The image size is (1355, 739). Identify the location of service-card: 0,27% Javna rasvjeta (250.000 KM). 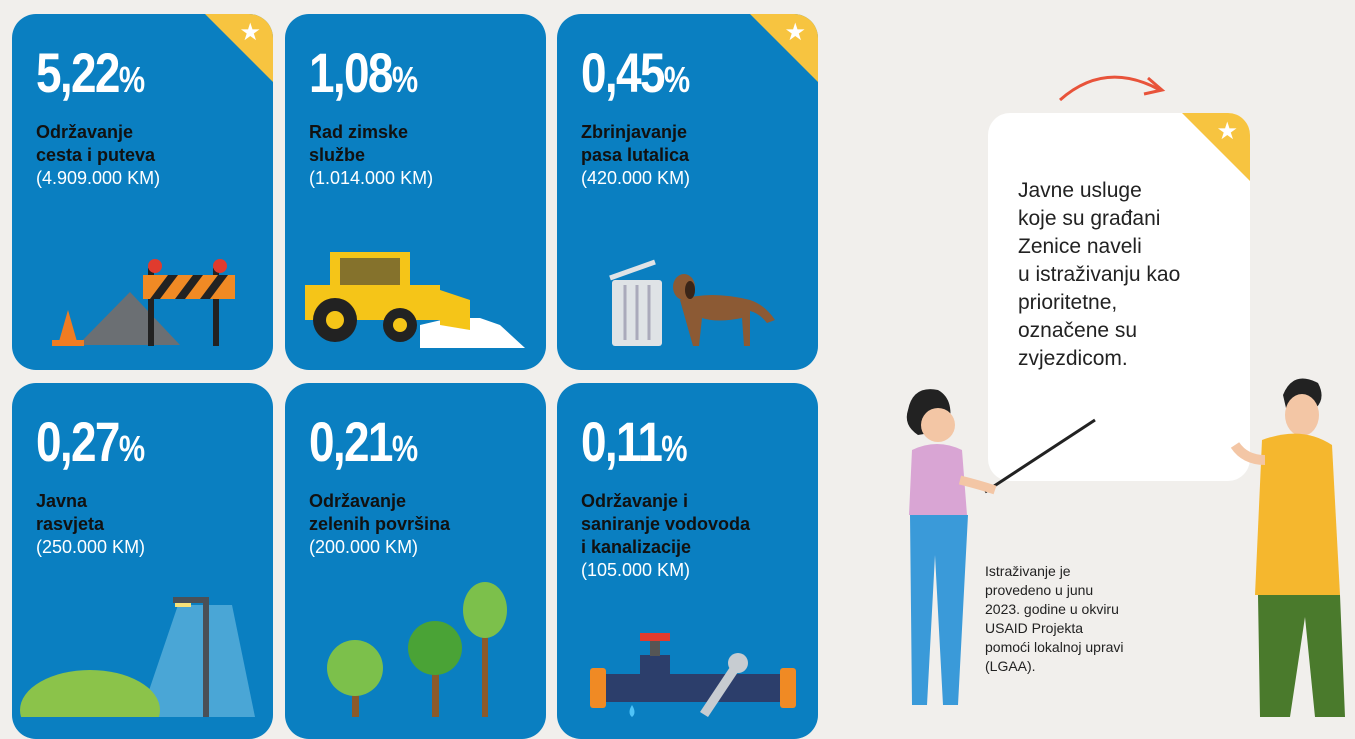
(142, 561).